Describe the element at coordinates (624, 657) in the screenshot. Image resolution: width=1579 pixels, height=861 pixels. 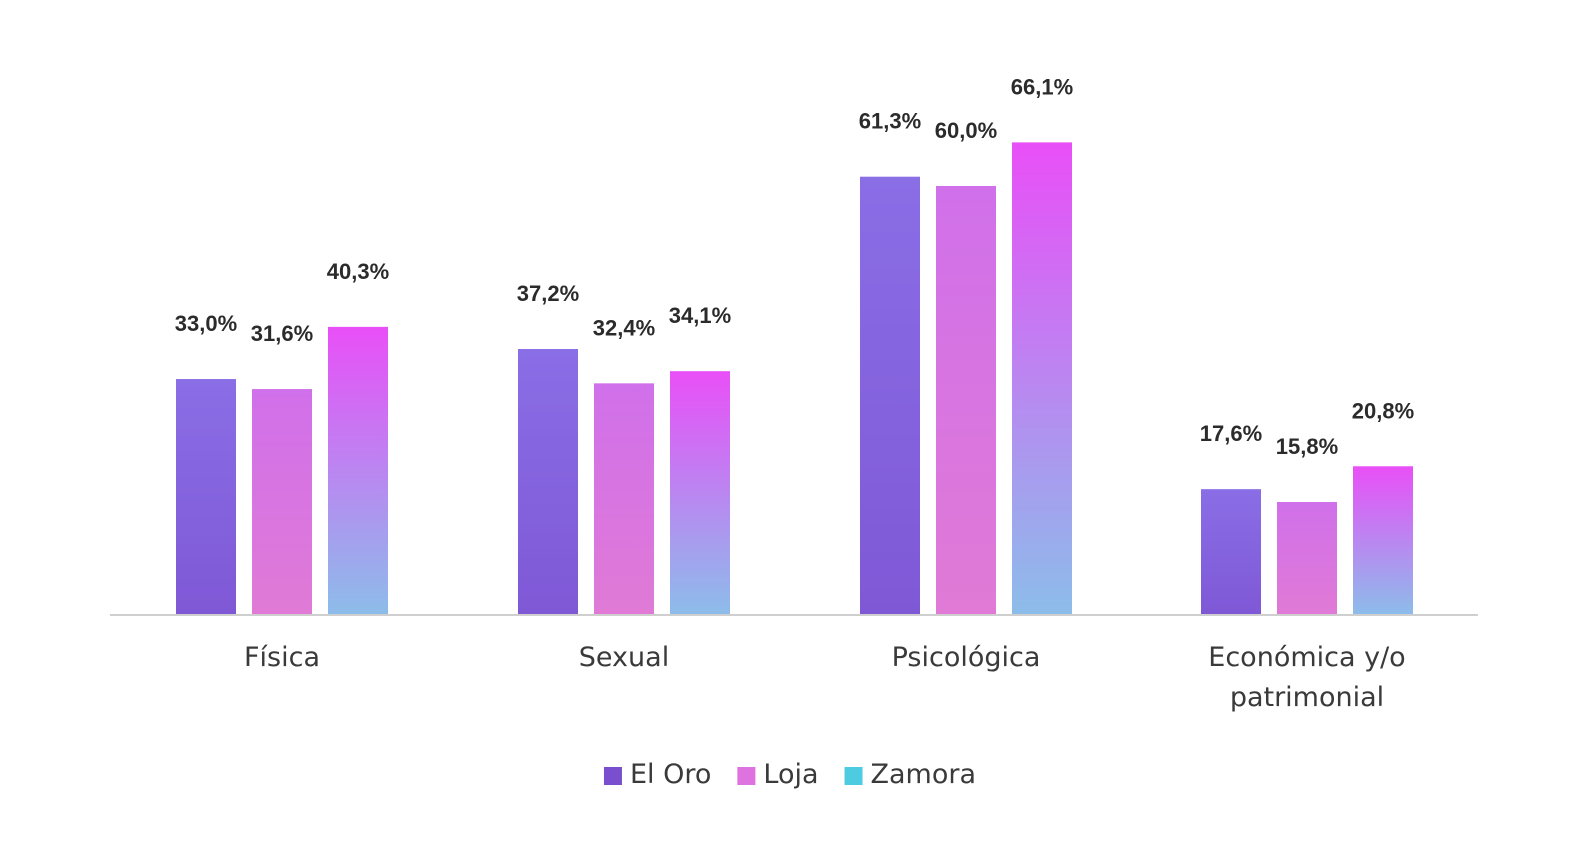
I see `category-label-1: Sexual` at that location.